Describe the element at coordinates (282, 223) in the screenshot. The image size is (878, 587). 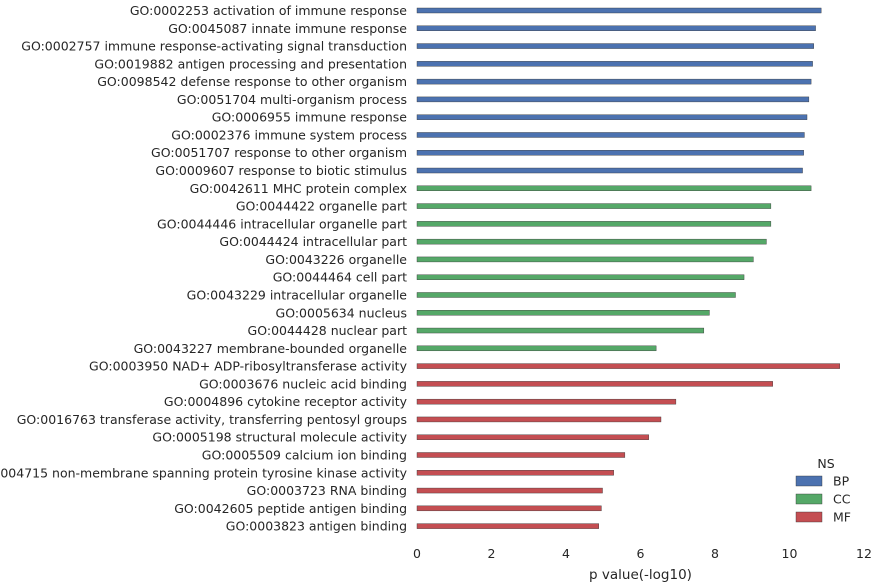
I see `category-label: GO:0044446 intracellular organelle part` at that location.